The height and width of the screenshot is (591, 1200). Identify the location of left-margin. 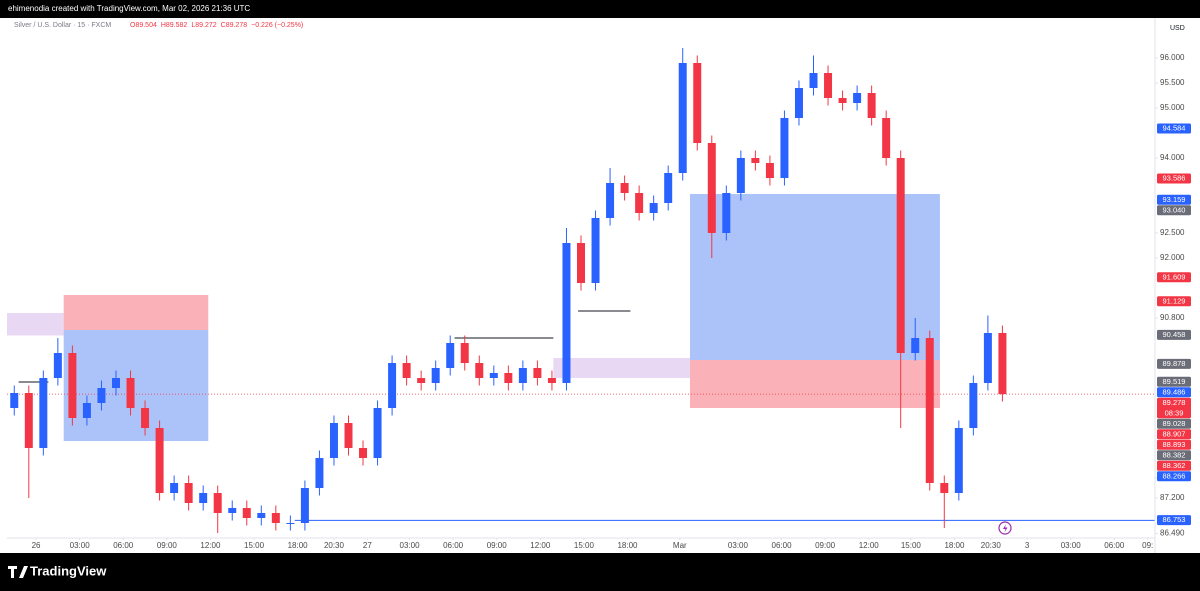
(3, 285).